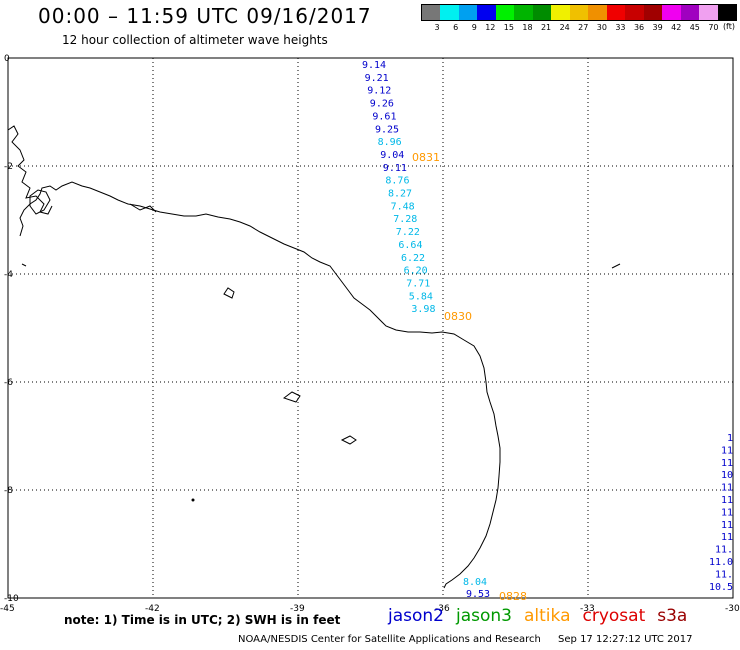 The width and height of the screenshot is (740, 650). Describe the element at coordinates (291, 397) in the screenshot. I see `island-marker` at that location.